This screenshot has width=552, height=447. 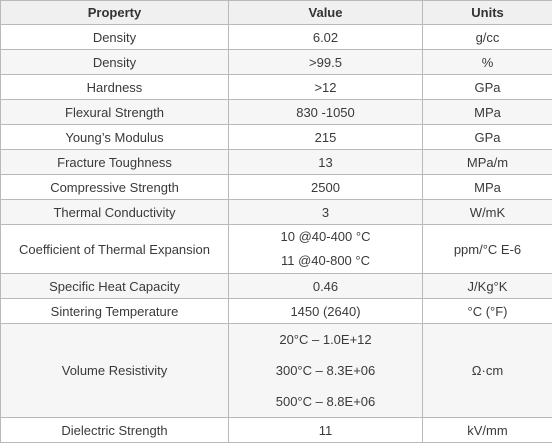 What do you see at coordinates (487, 311) in the screenshot?
I see `cell-units: °C (°F)` at bounding box center [487, 311].